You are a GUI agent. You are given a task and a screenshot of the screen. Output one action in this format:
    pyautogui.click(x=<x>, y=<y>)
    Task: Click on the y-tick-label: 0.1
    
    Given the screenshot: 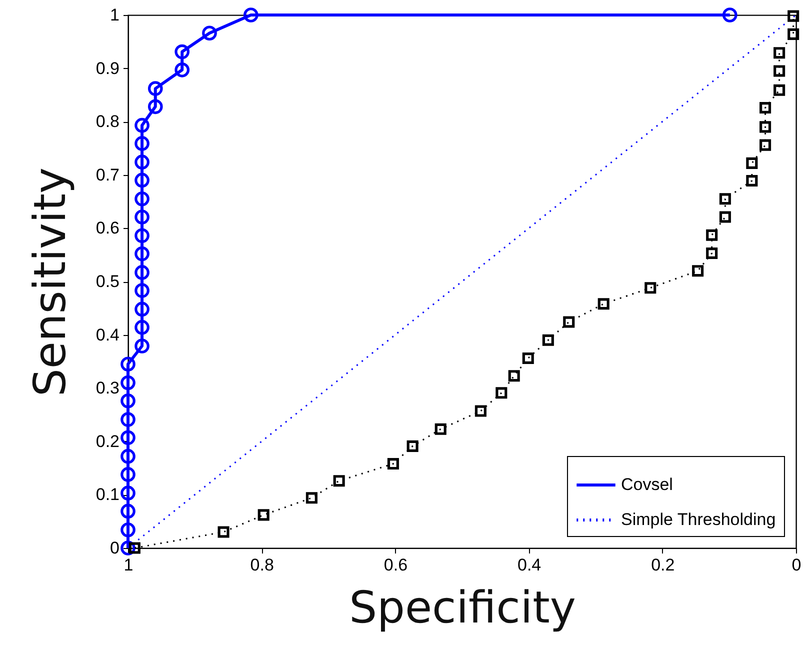 What is the action you would take?
    pyautogui.click(x=108, y=494)
    